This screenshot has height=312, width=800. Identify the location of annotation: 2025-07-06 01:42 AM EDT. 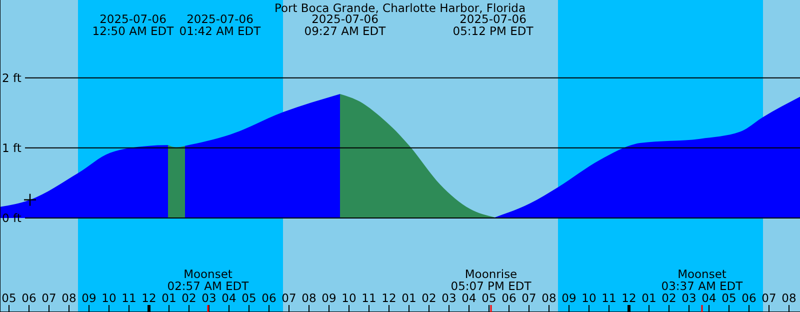
(220, 25).